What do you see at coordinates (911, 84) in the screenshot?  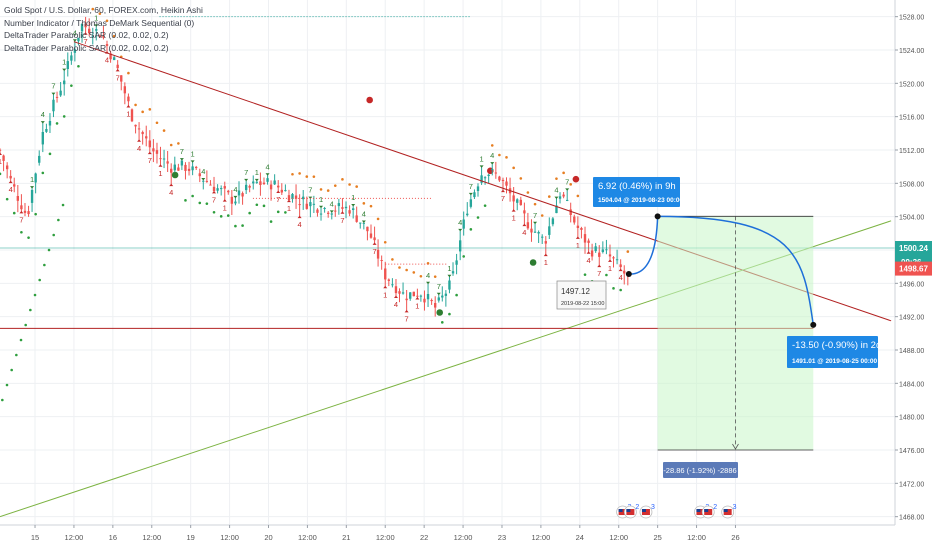 I see `price-tick-label: 1520.00` at bounding box center [911, 84].